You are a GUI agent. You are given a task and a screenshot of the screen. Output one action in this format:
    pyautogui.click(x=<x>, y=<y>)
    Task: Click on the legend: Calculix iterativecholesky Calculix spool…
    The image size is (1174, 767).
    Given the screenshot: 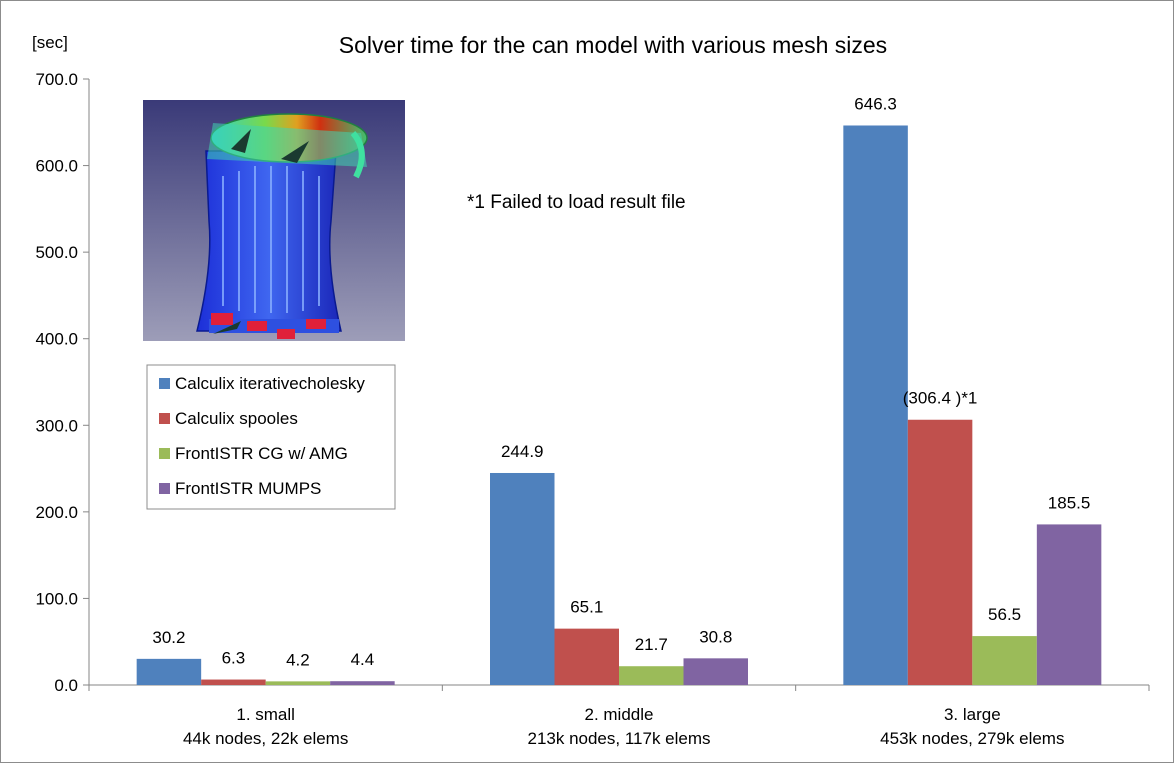 What is the action you would take?
    pyautogui.click(x=271, y=437)
    